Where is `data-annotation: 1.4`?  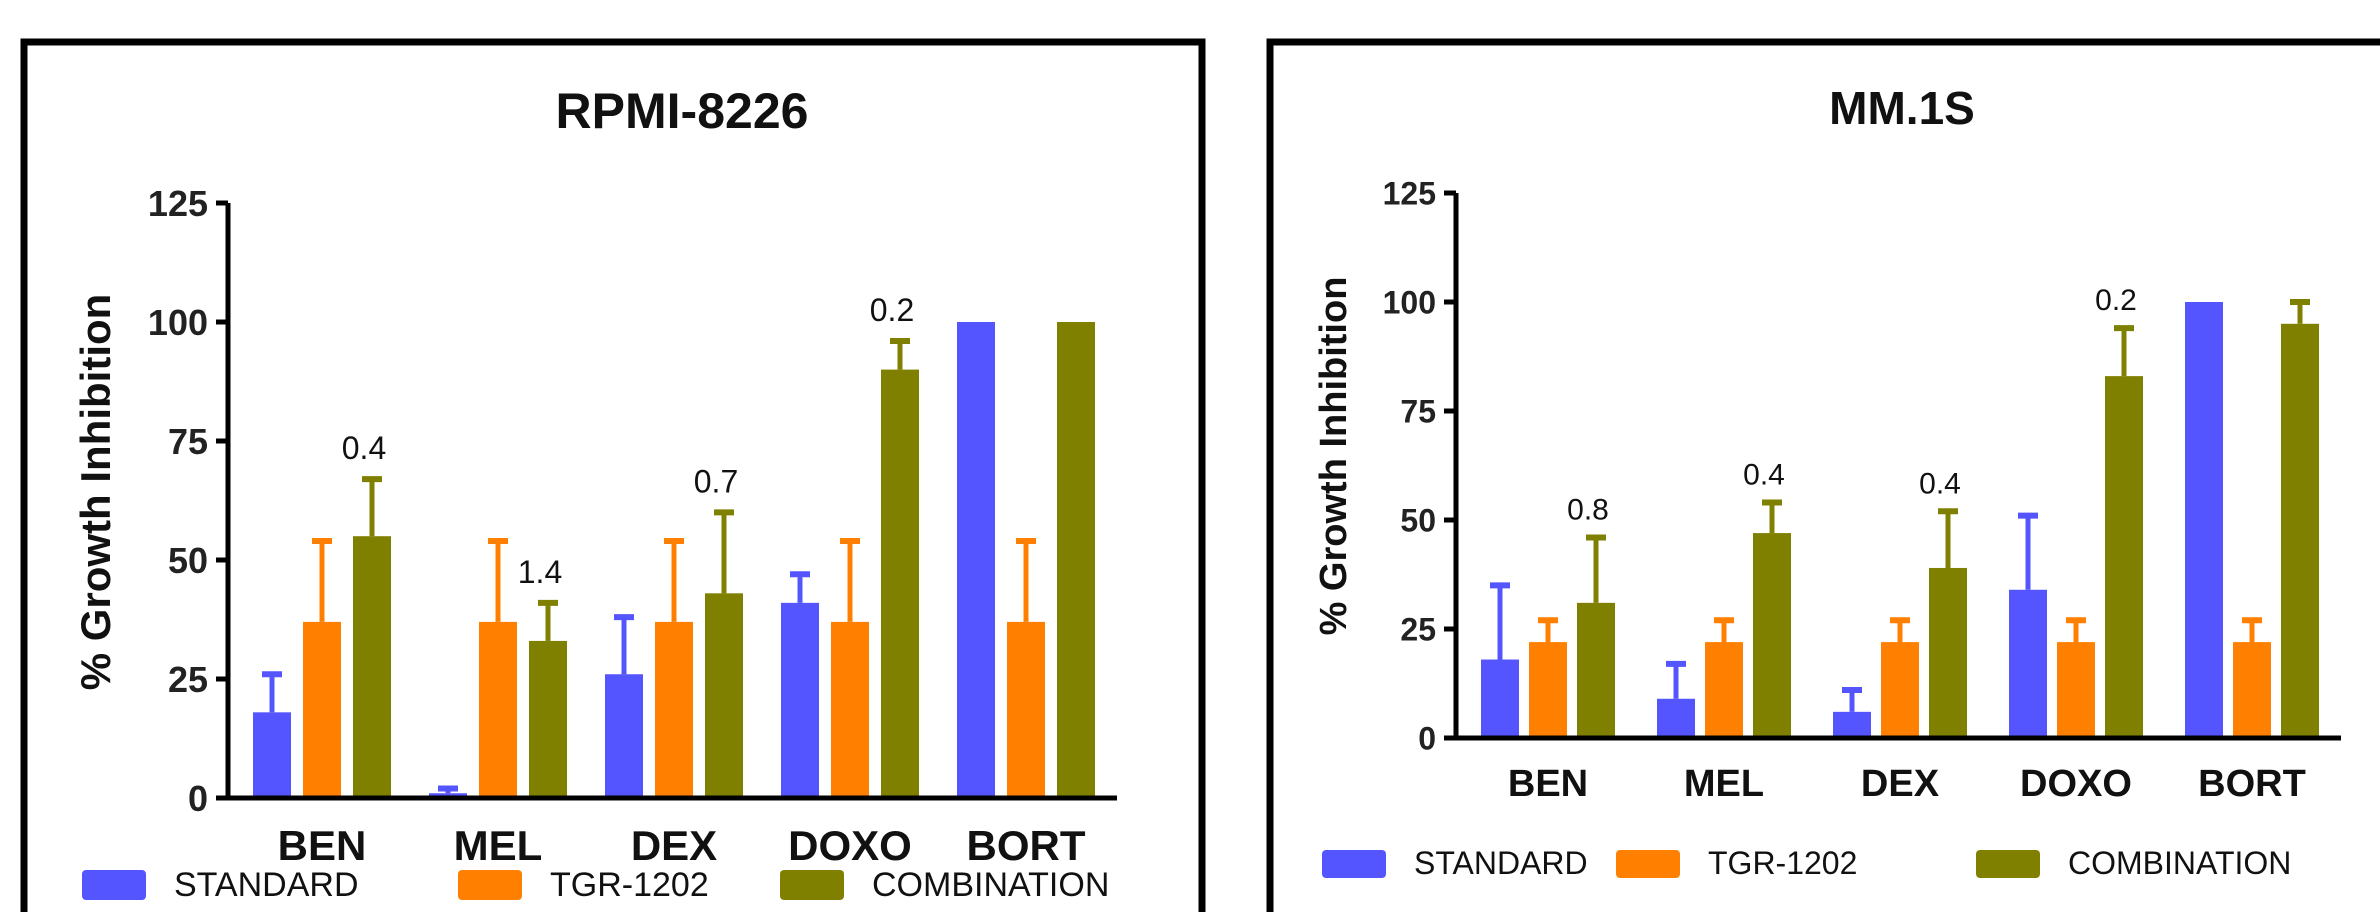
data-annotation: 1.4 is located at coordinates (540, 572).